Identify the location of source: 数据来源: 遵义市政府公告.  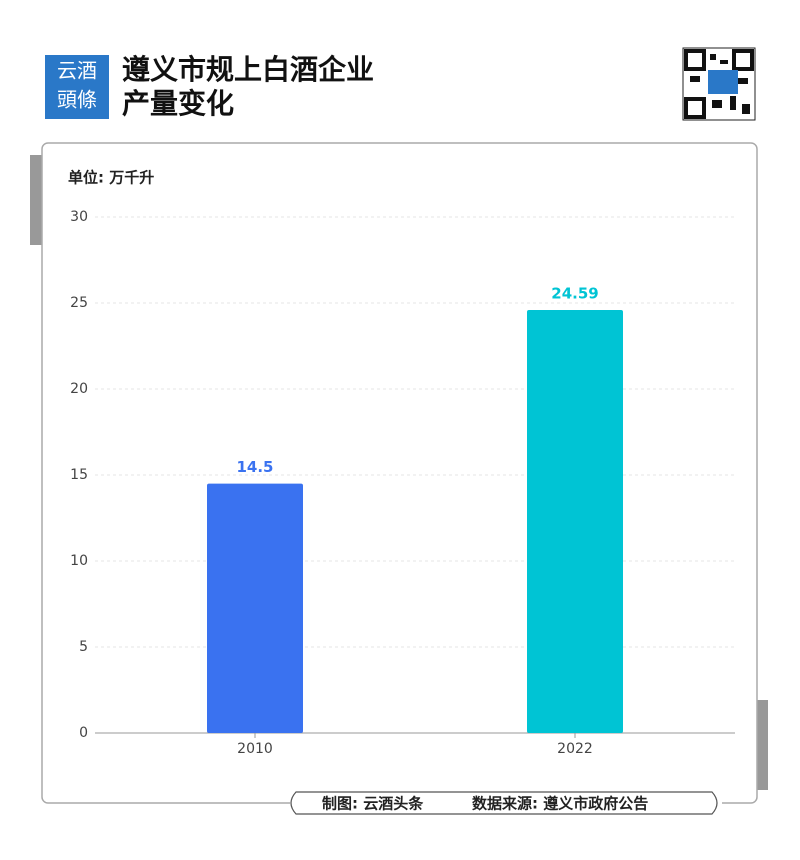
(560, 804).